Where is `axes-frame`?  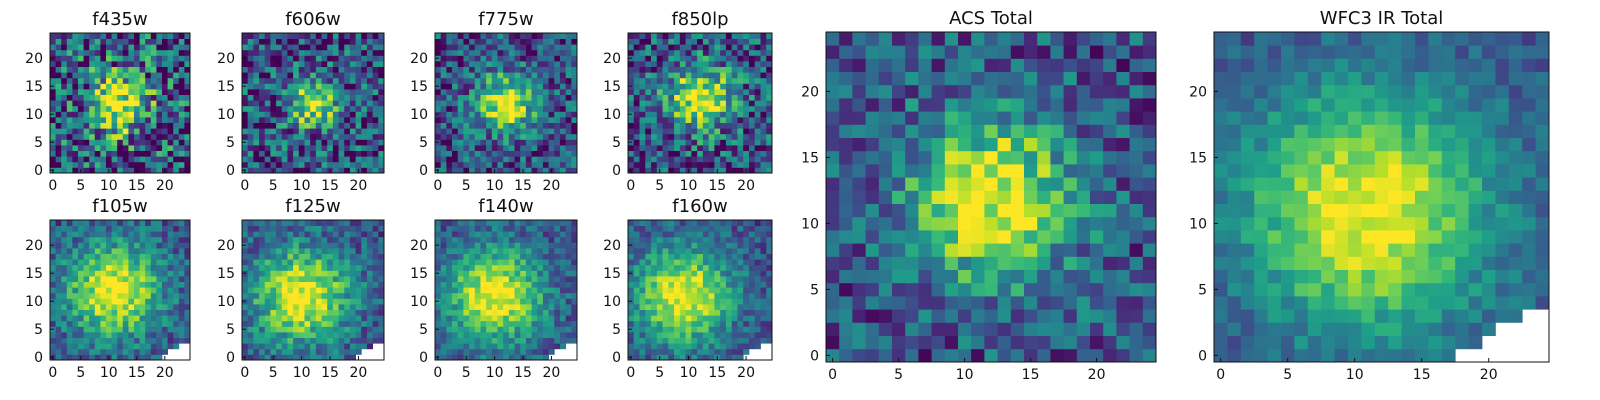 axes-frame is located at coordinates (313, 103).